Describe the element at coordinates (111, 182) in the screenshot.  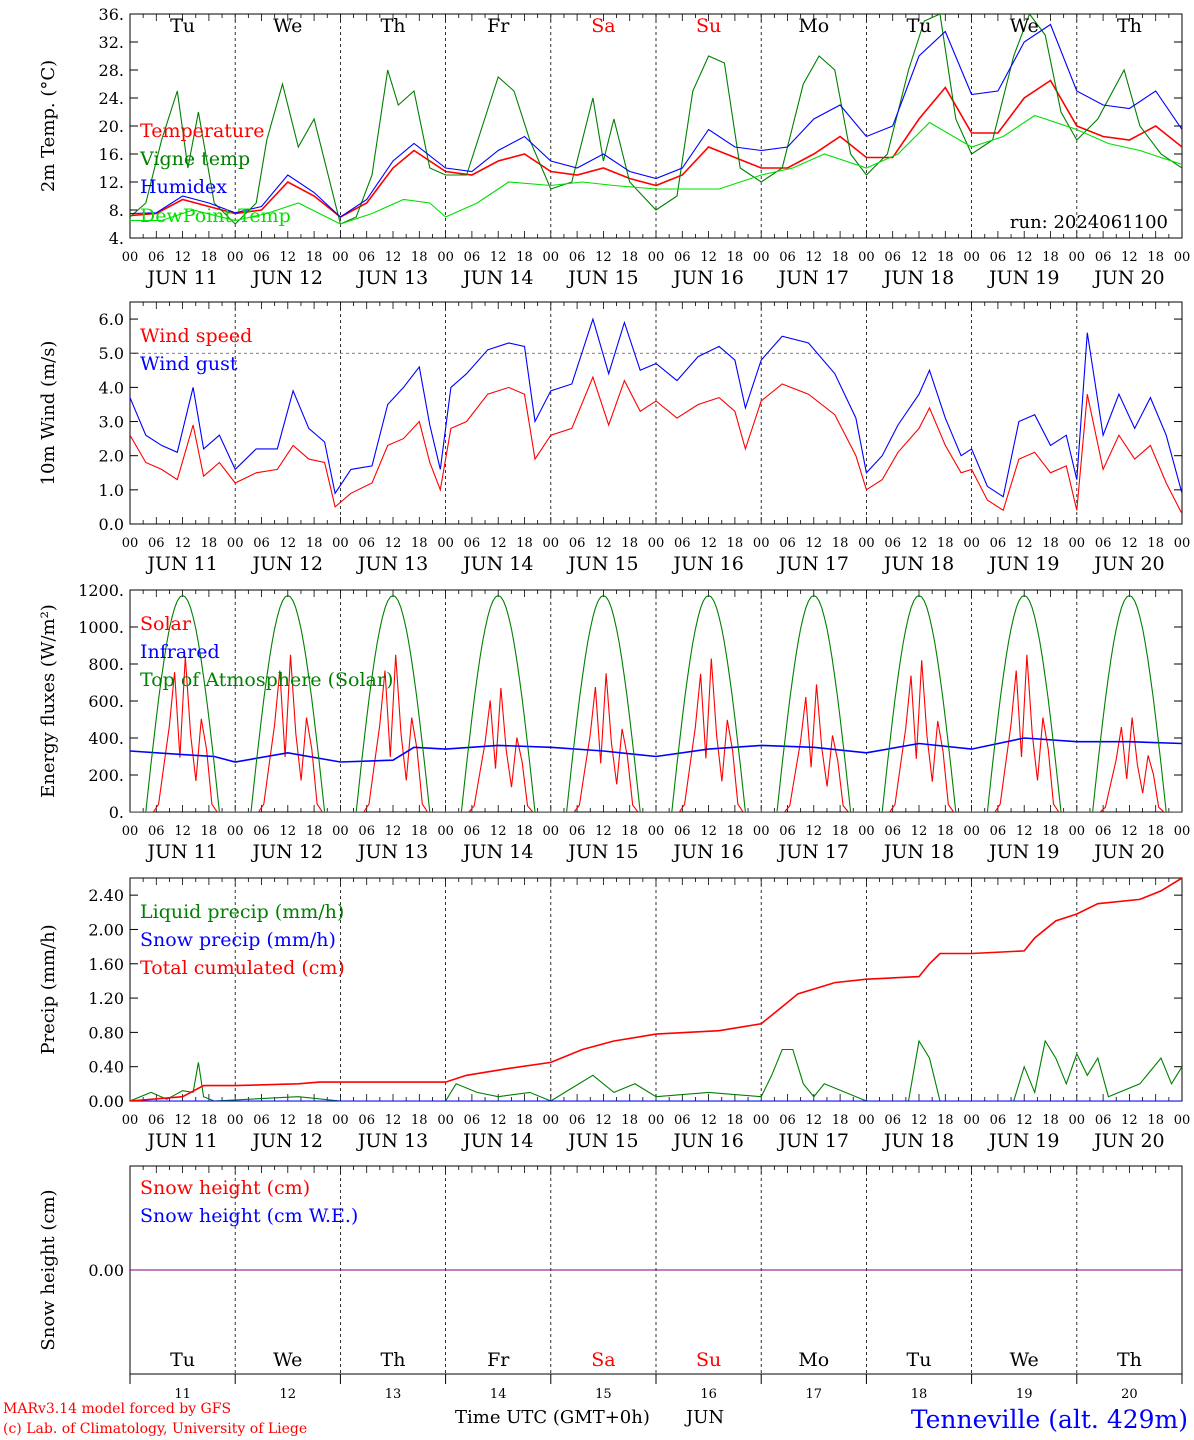
I see `y-tick-label: 12.` at that location.